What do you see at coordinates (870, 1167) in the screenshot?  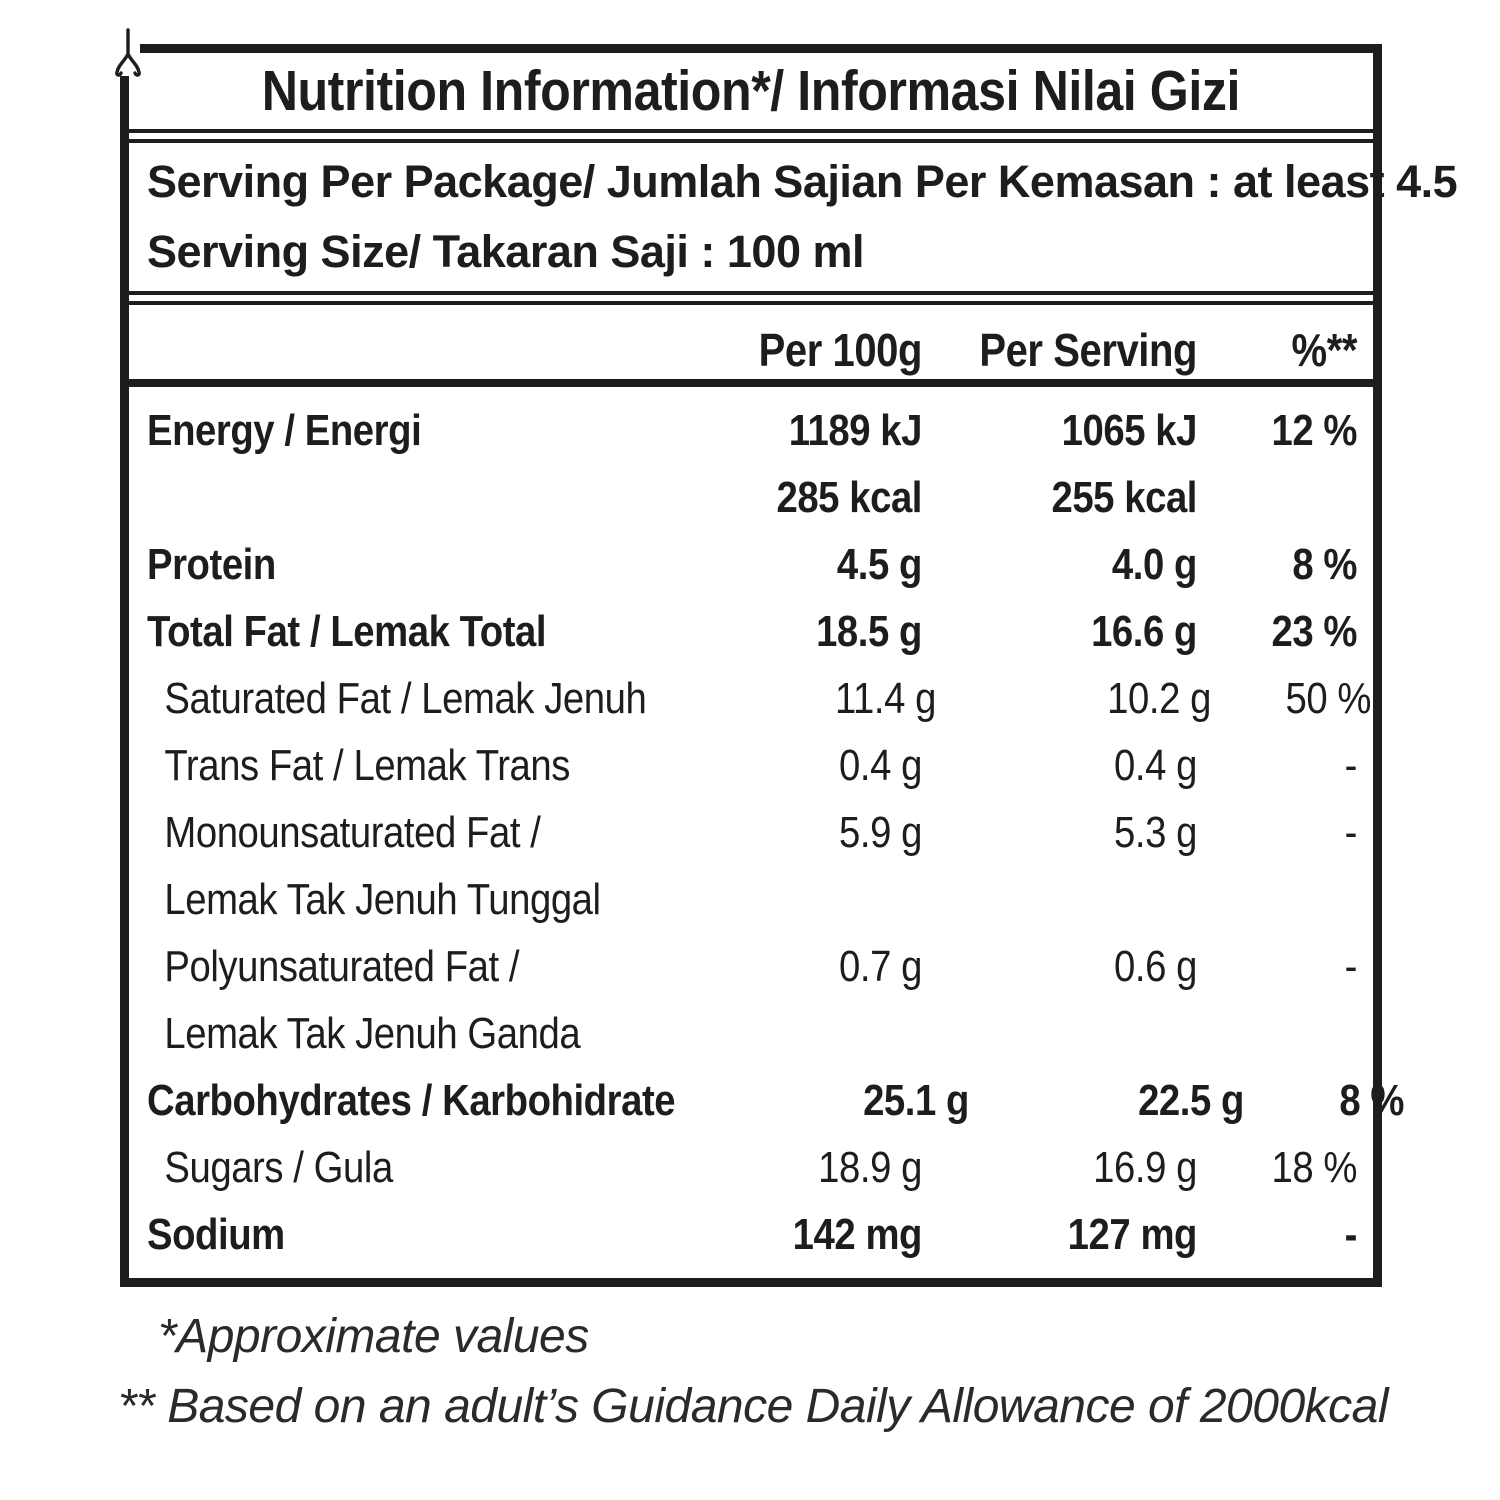 I see `value-per-100g: 18.9 g` at bounding box center [870, 1167].